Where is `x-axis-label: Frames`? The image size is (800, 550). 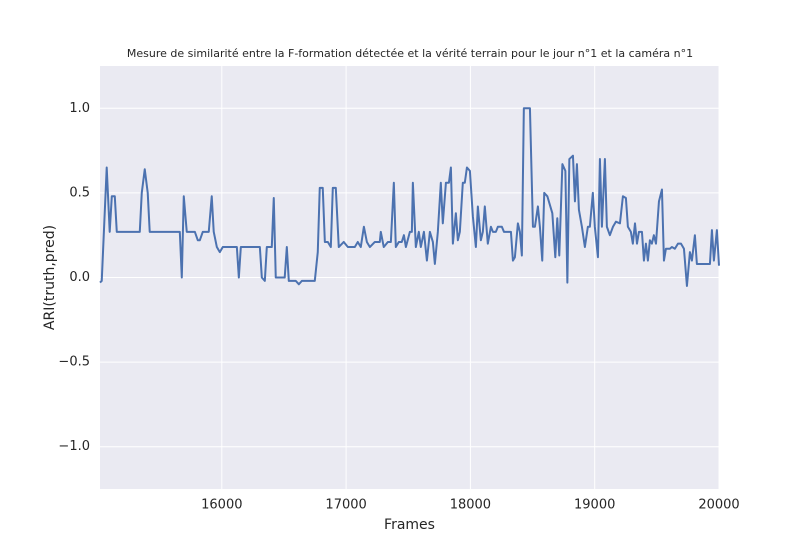
x-axis-label: Frames is located at coordinates (409, 525).